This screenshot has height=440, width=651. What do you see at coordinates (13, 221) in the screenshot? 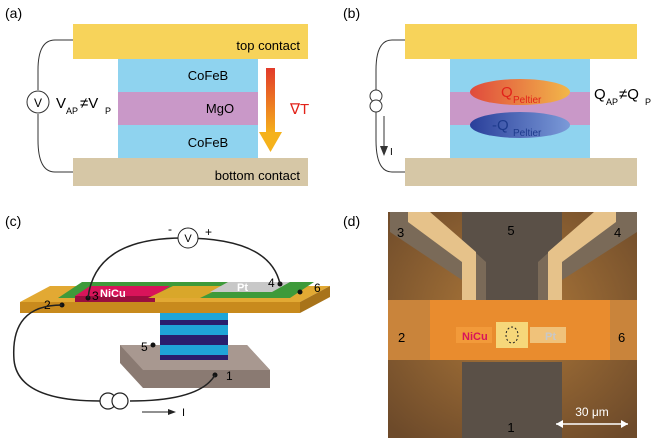
I see `panel-c-label: (c)` at bounding box center [13, 221].